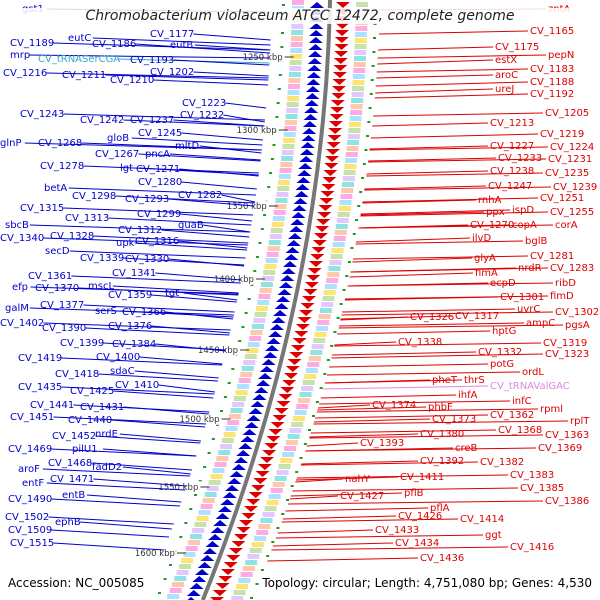 This screenshot has width=600, height=600. I want to click on gene-label: ureJ, so click(504, 89).